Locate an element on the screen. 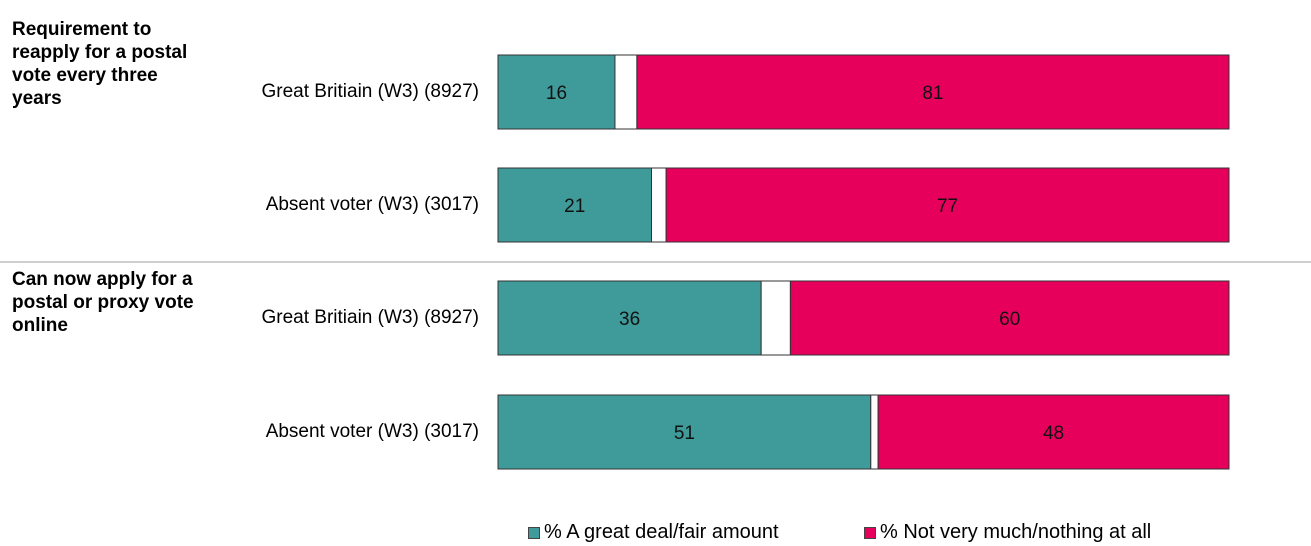 The width and height of the screenshot is (1311, 546). data-label: 48 is located at coordinates (1053, 433).